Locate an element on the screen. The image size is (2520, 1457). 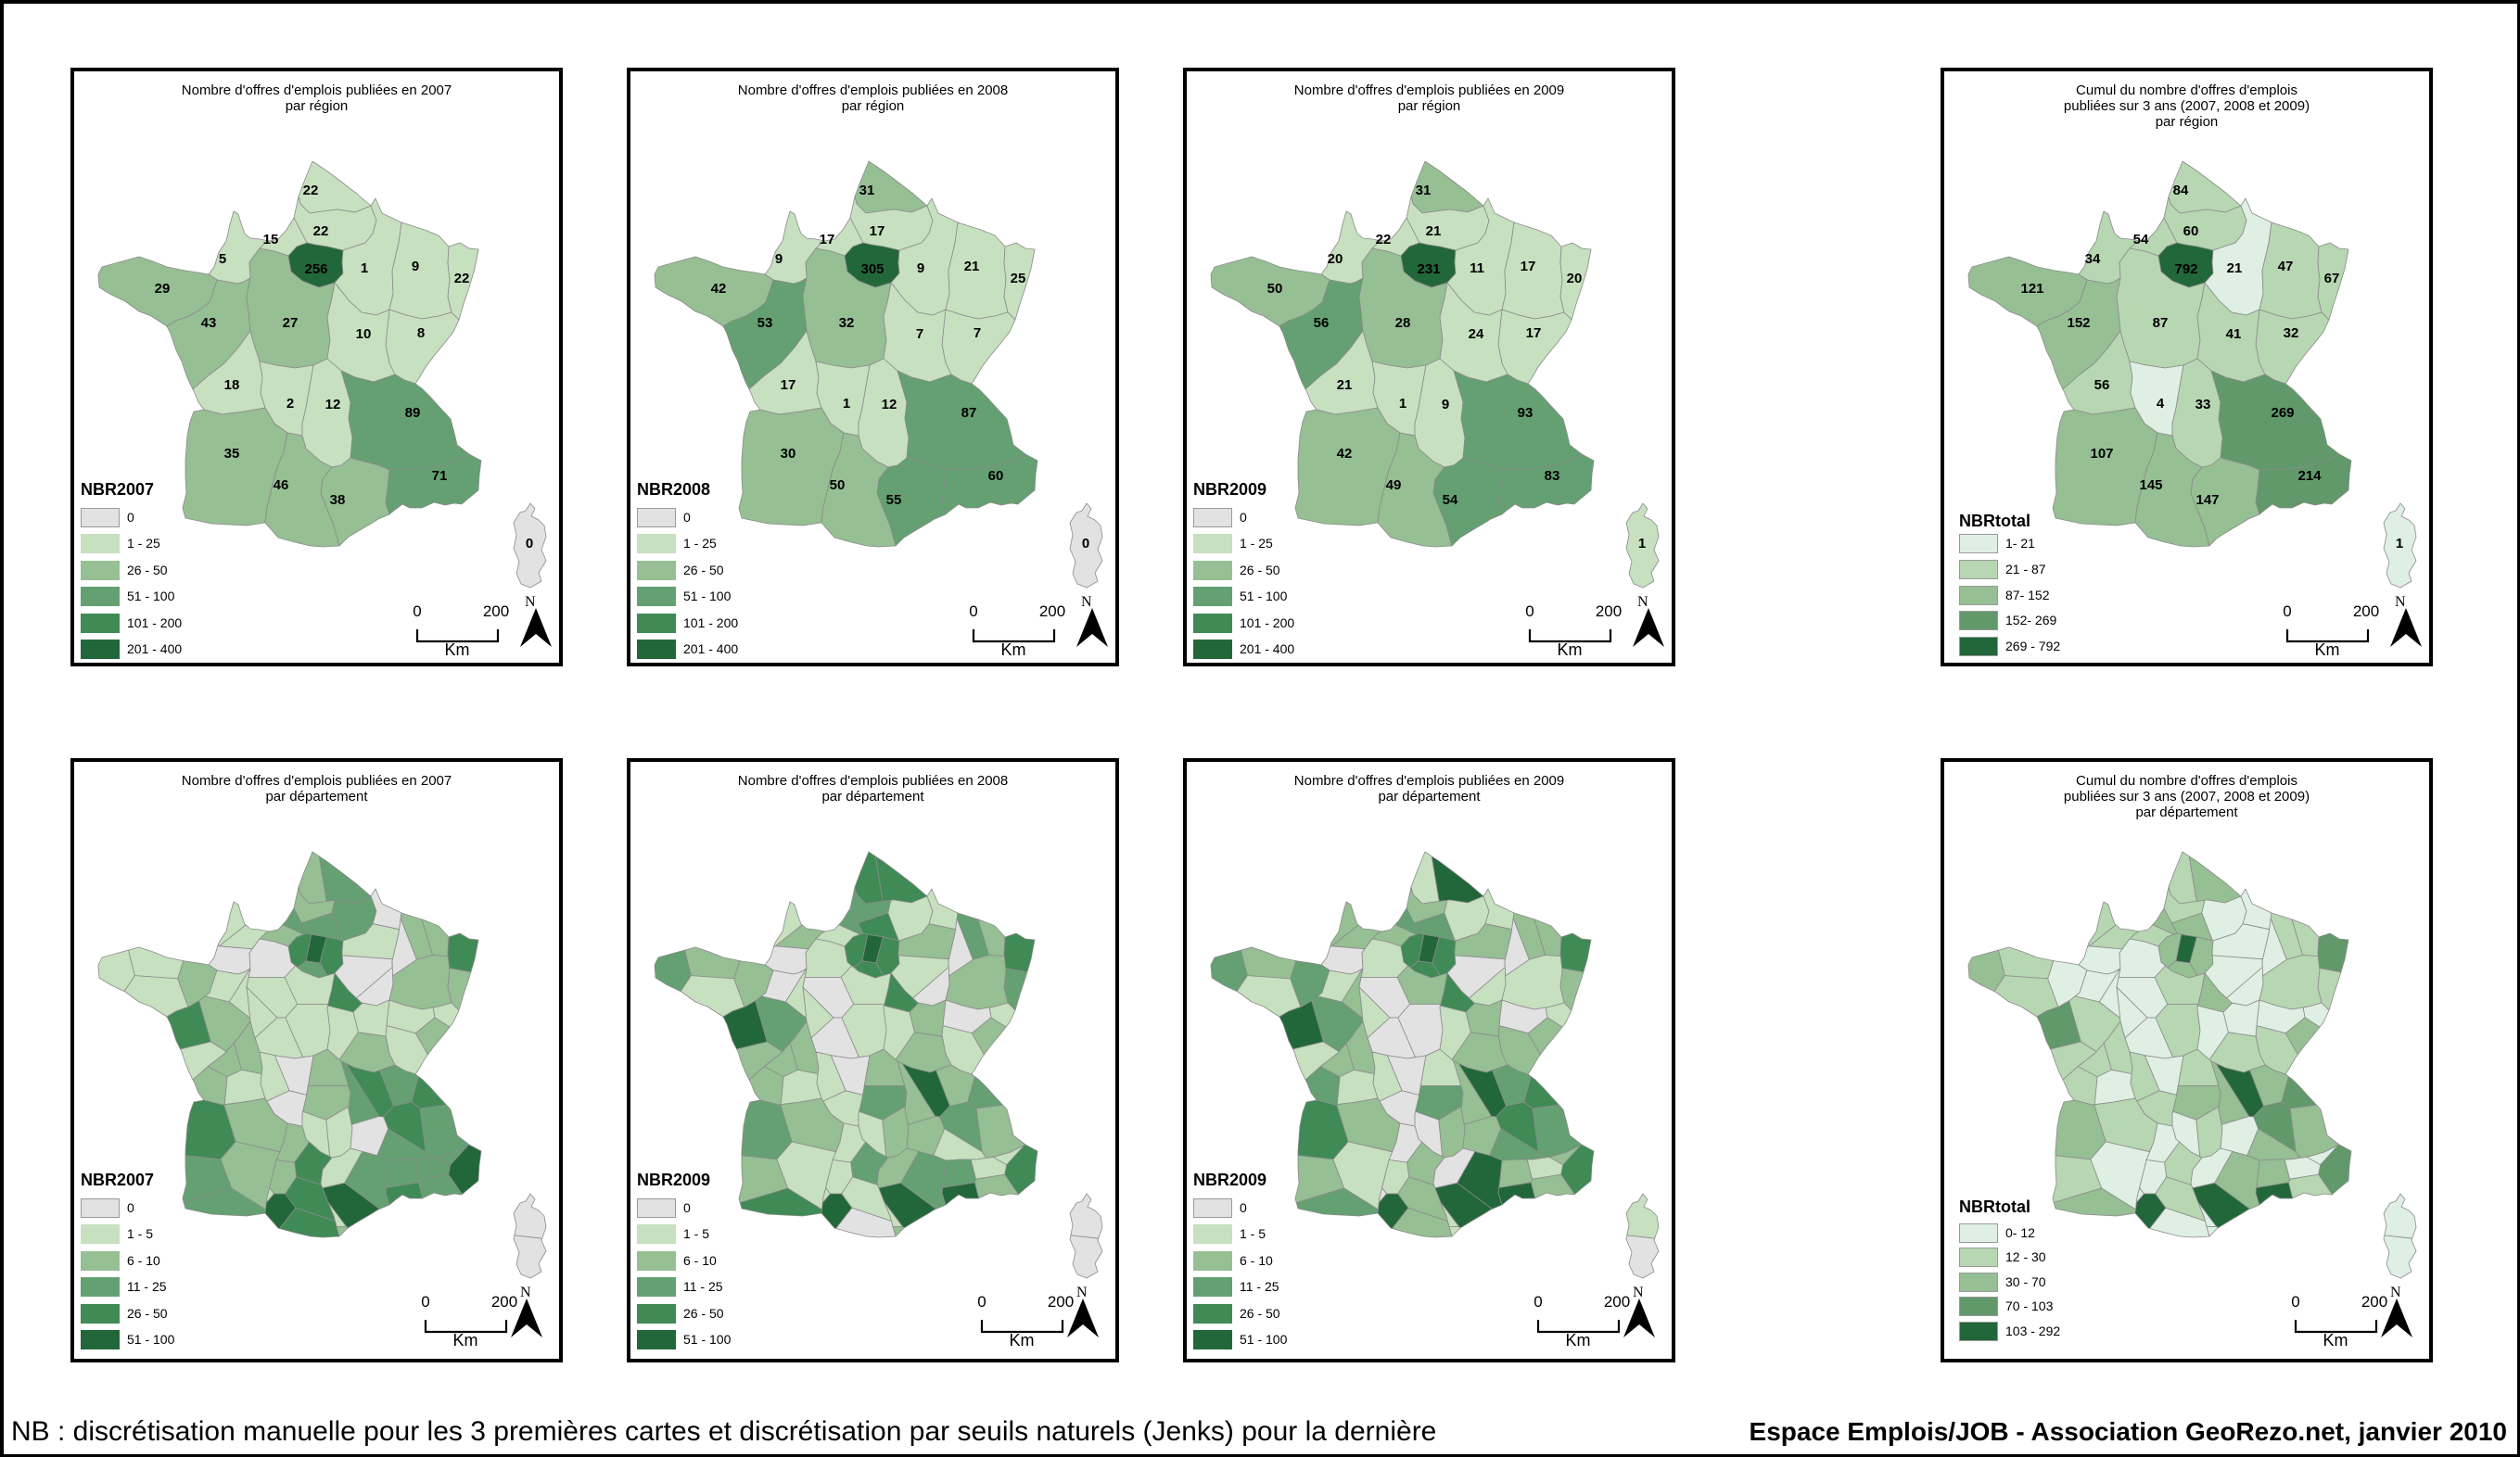
svg-text: 41 is located at coordinates (2234, 334).